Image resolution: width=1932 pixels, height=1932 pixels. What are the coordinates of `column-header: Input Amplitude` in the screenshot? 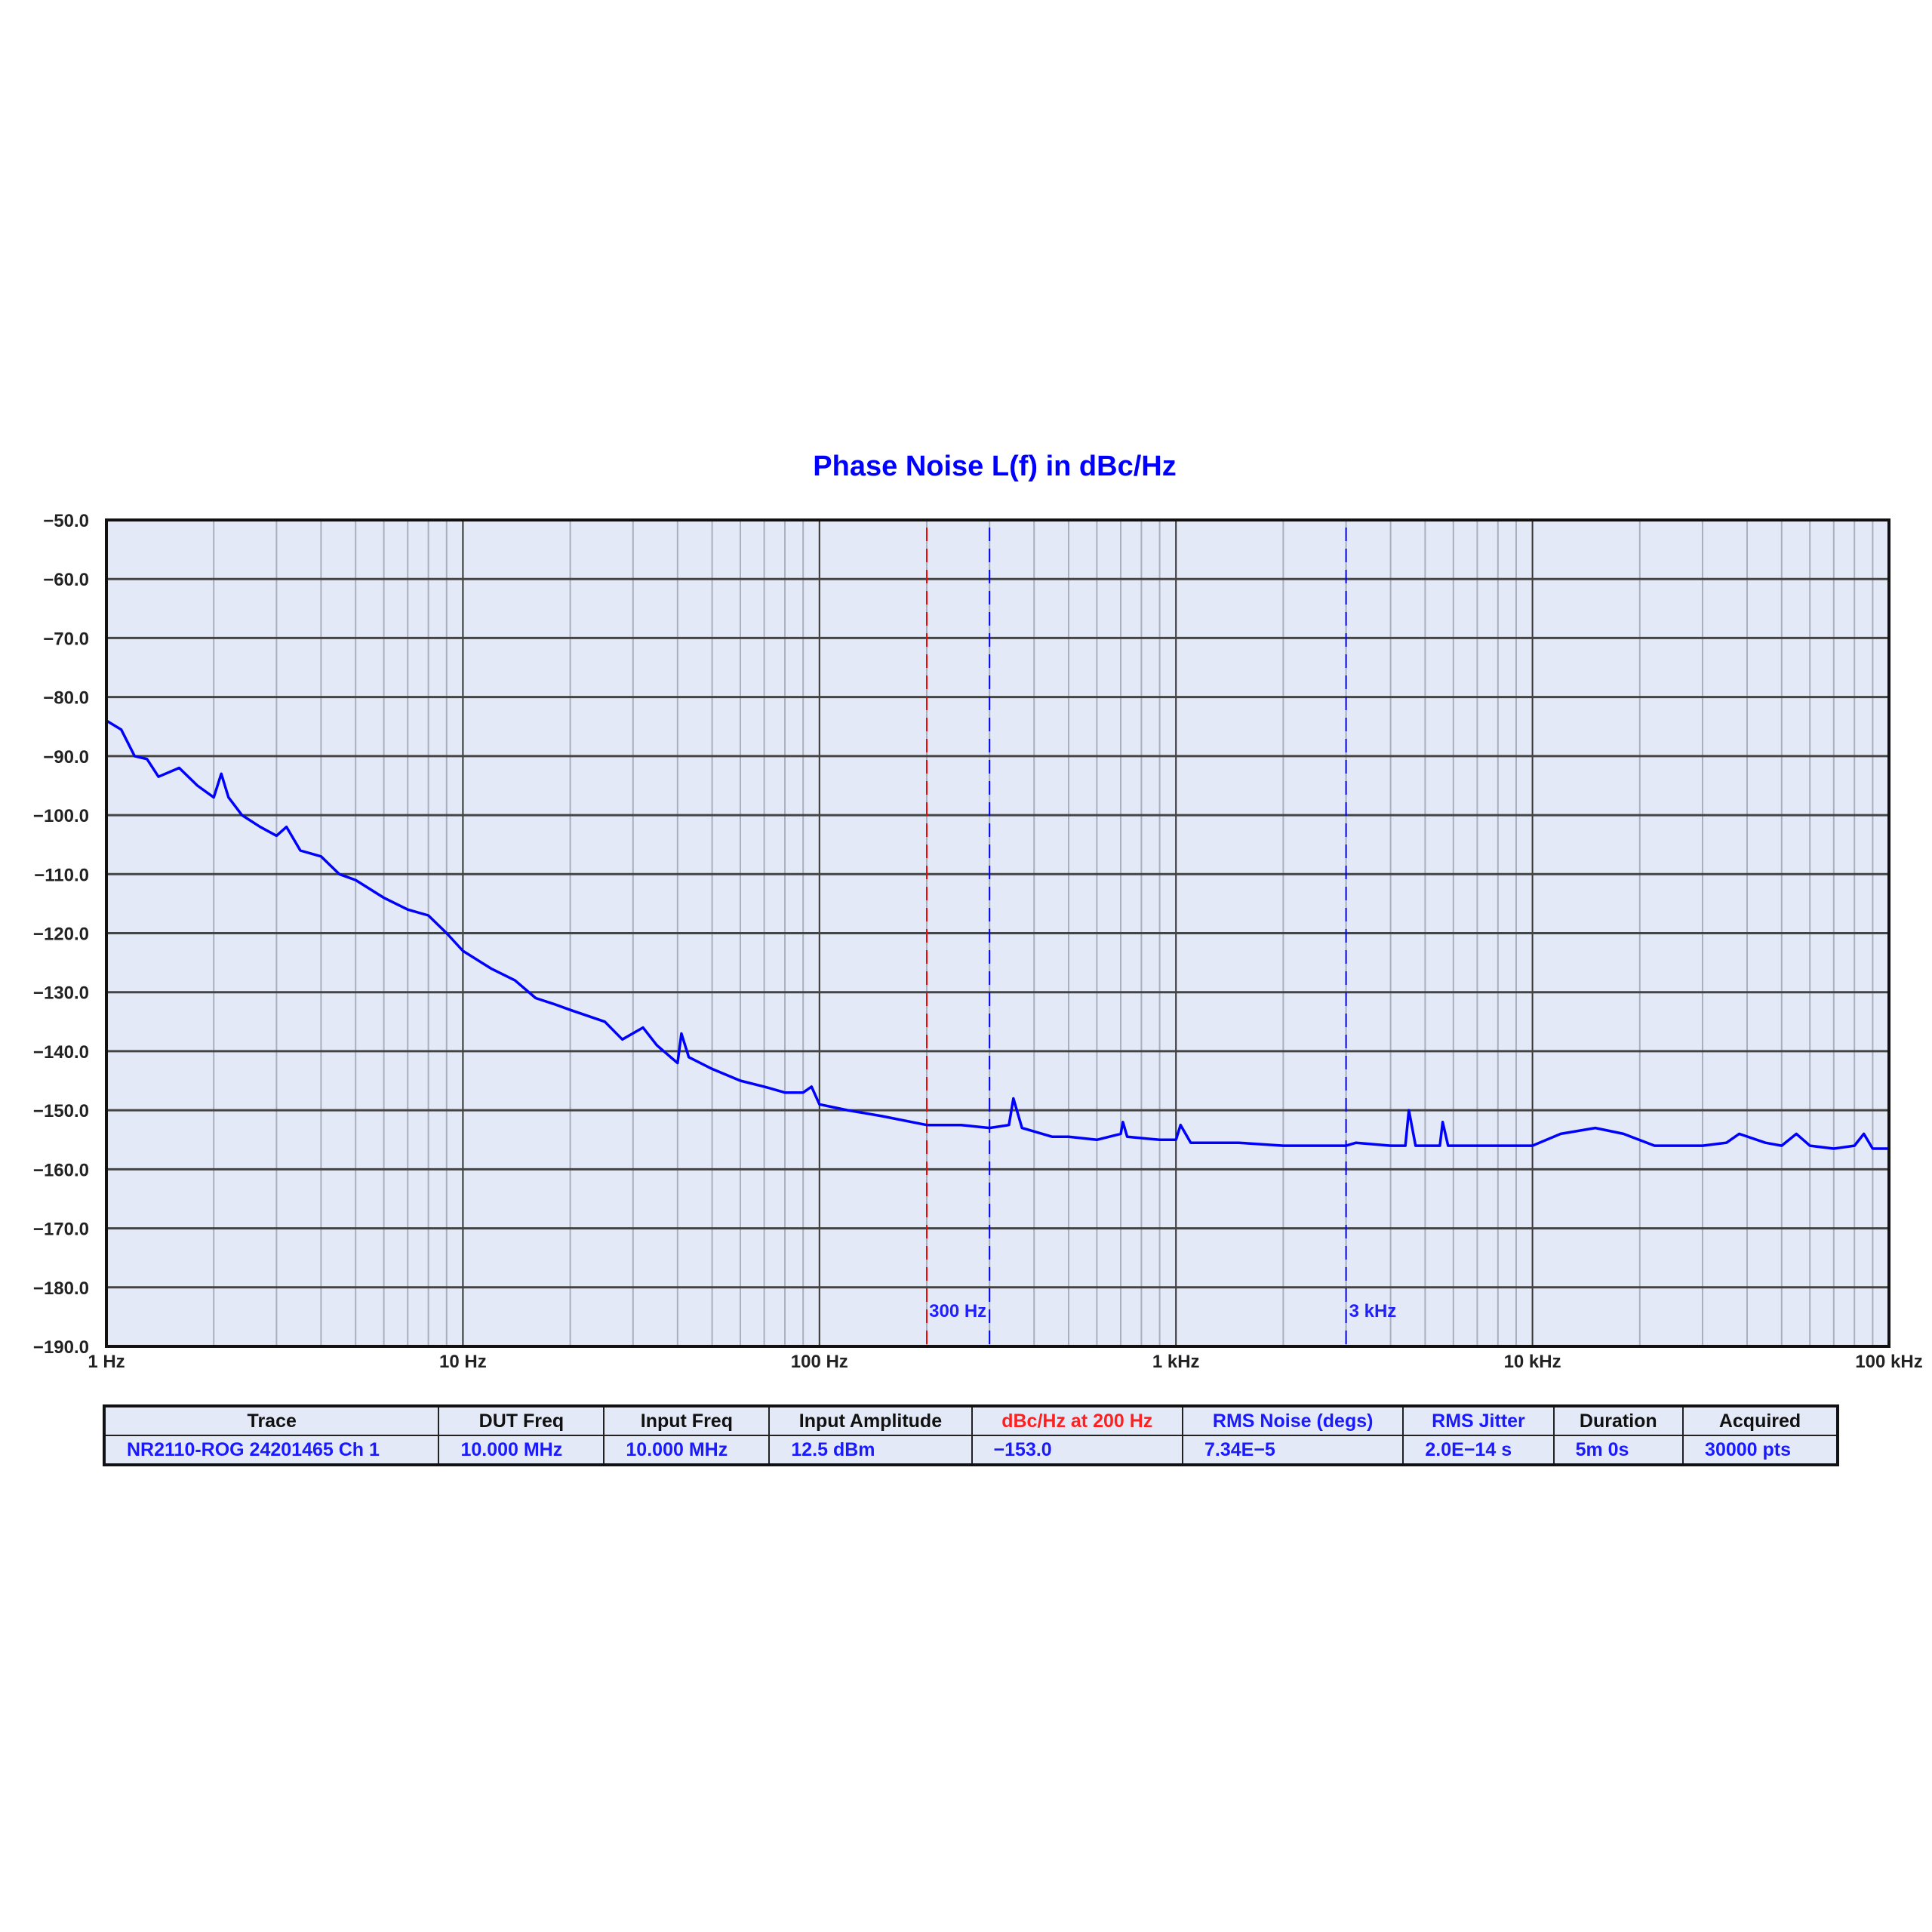 It's located at (870, 1420).